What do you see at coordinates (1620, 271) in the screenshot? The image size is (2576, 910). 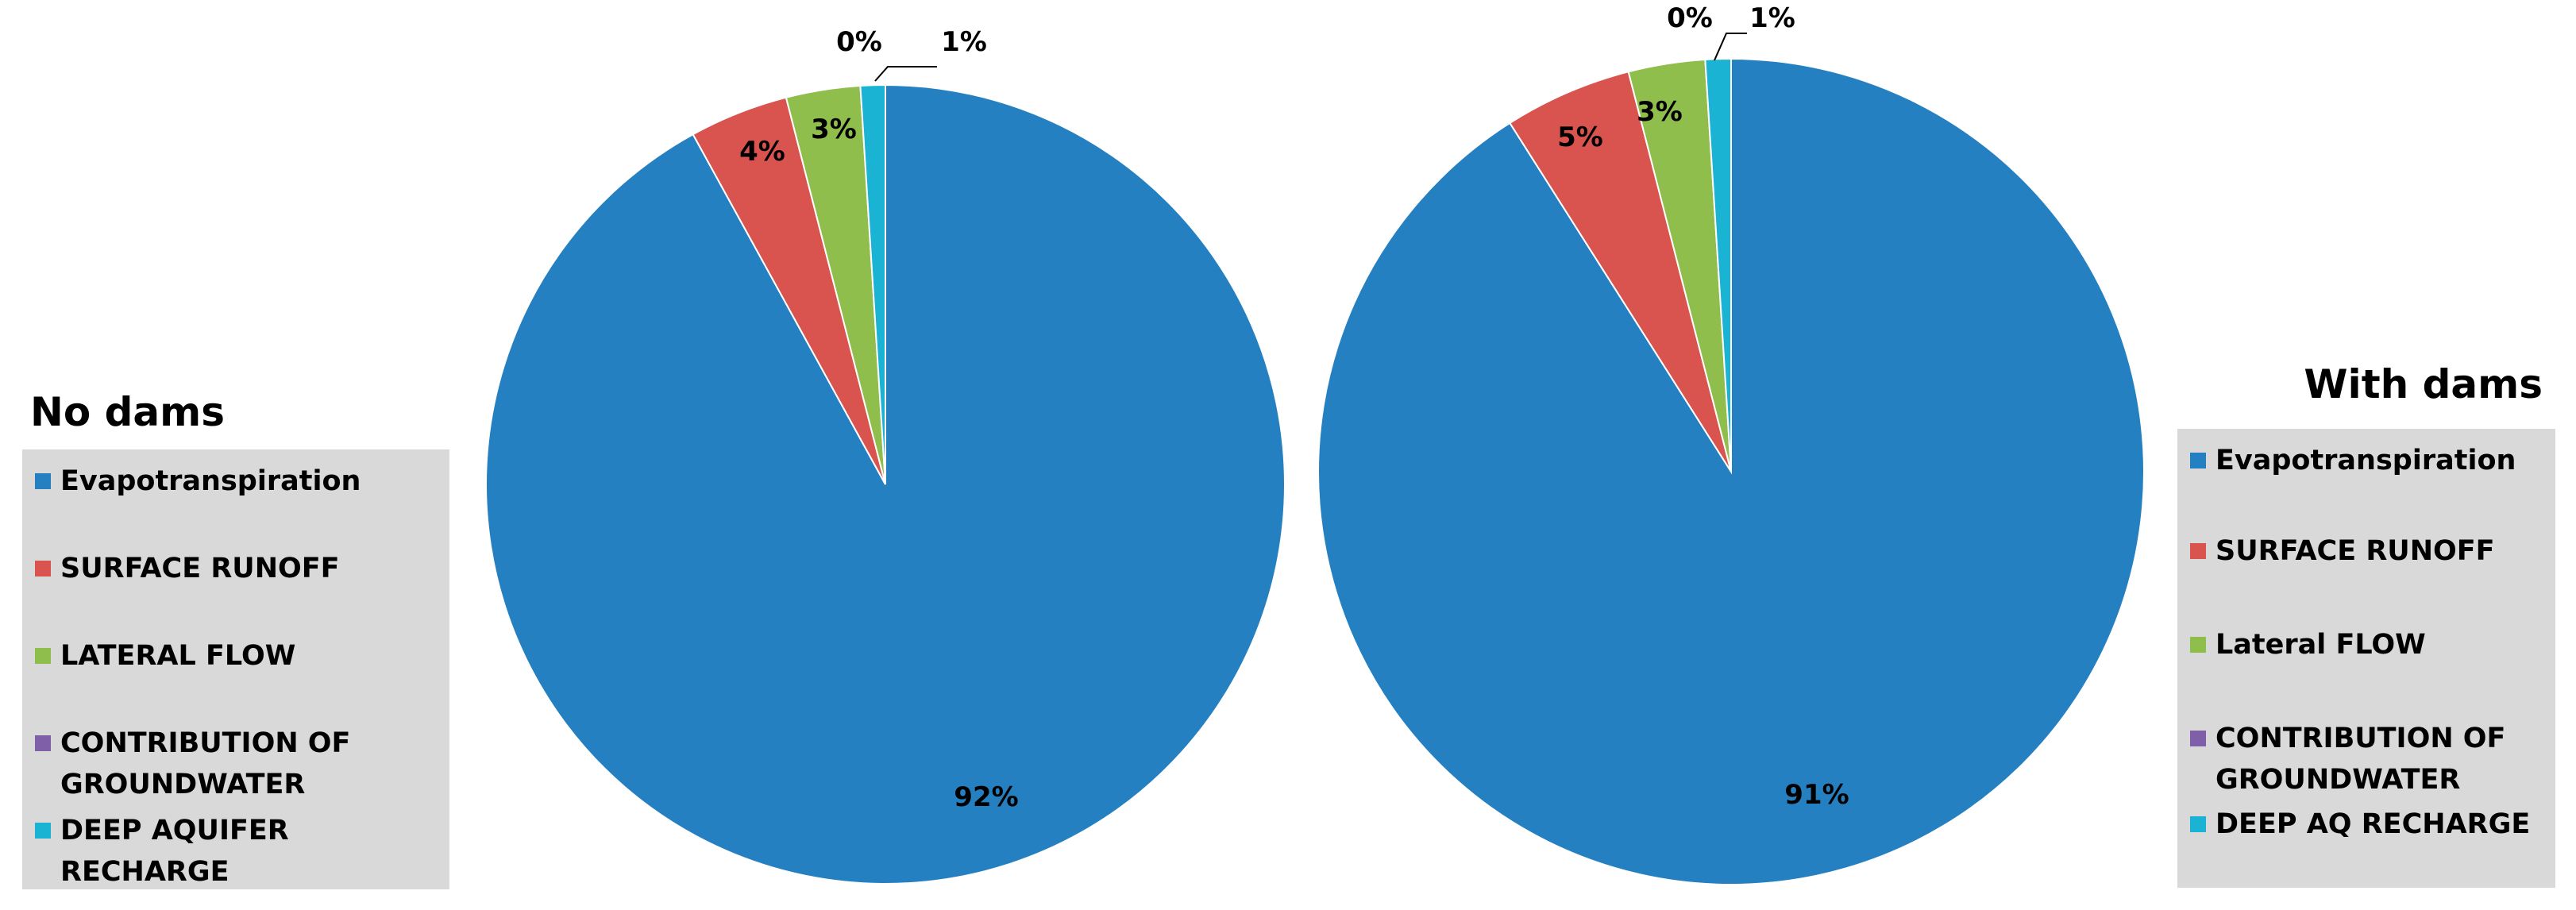 I see `pie-slice-surface-runoff` at bounding box center [1620, 271].